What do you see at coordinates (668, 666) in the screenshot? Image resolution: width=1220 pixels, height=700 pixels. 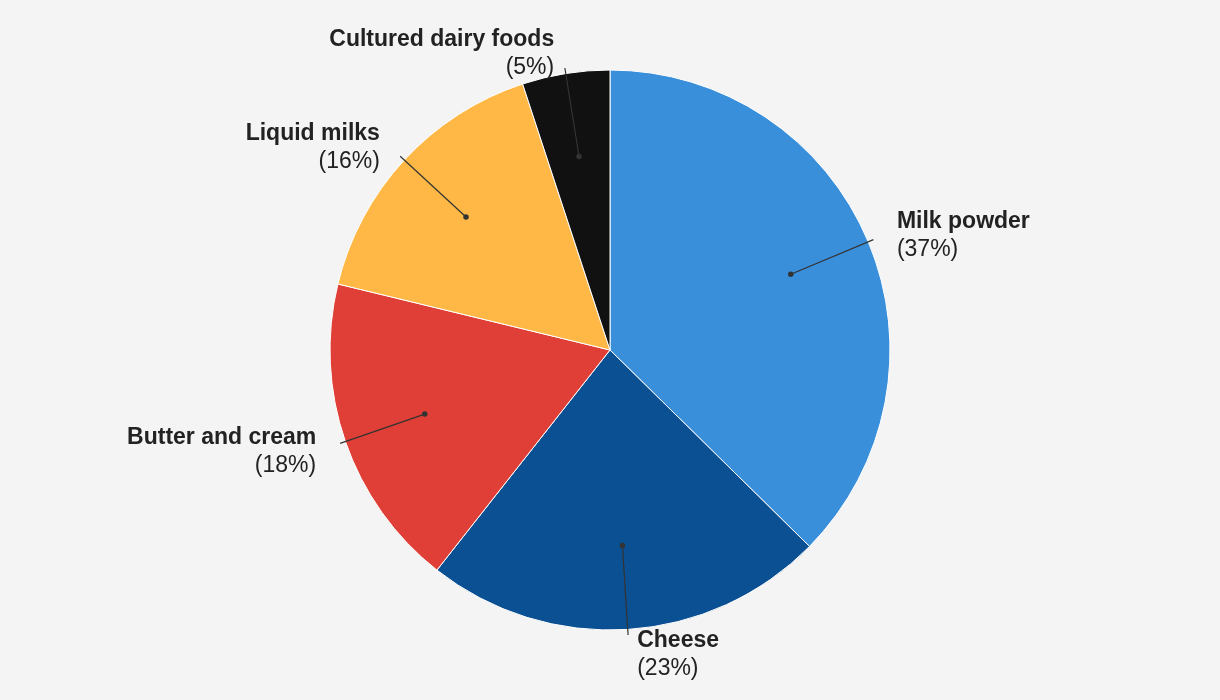 I see `data-label: (23%)` at bounding box center [668, 666].